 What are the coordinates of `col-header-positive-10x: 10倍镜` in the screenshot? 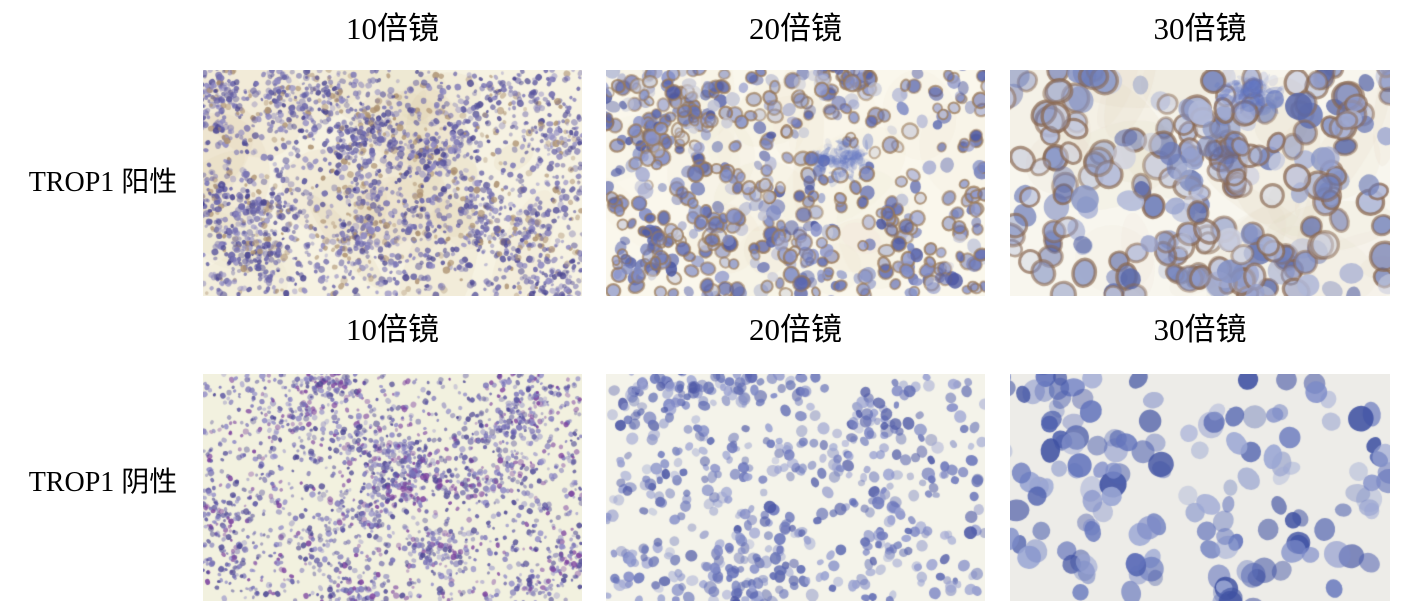 It's located at (392, 28).